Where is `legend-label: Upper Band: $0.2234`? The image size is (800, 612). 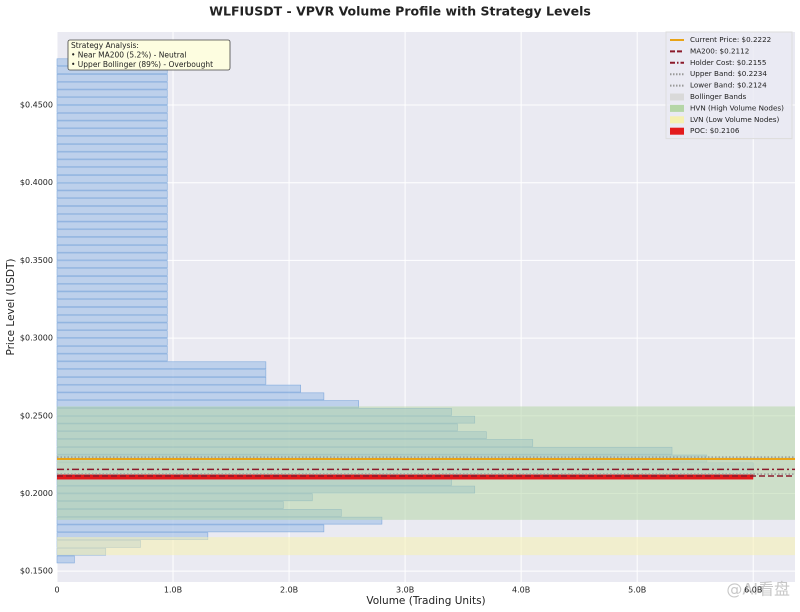
legend-label: Upper Band: $0.2234 is located at coordinates (728, 73).